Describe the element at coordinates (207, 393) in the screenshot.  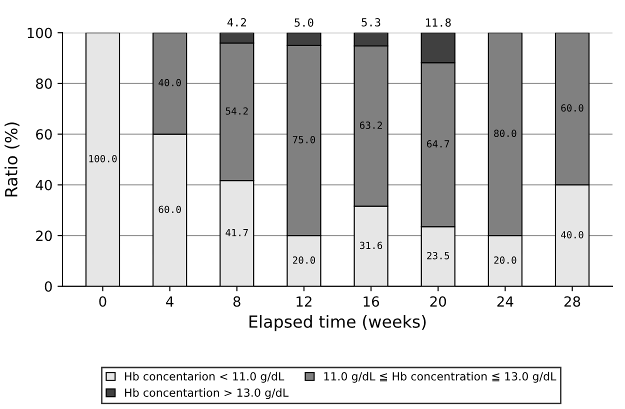
I see `legend-label: Hb concentartion > 13.0 g/dL` at that location.